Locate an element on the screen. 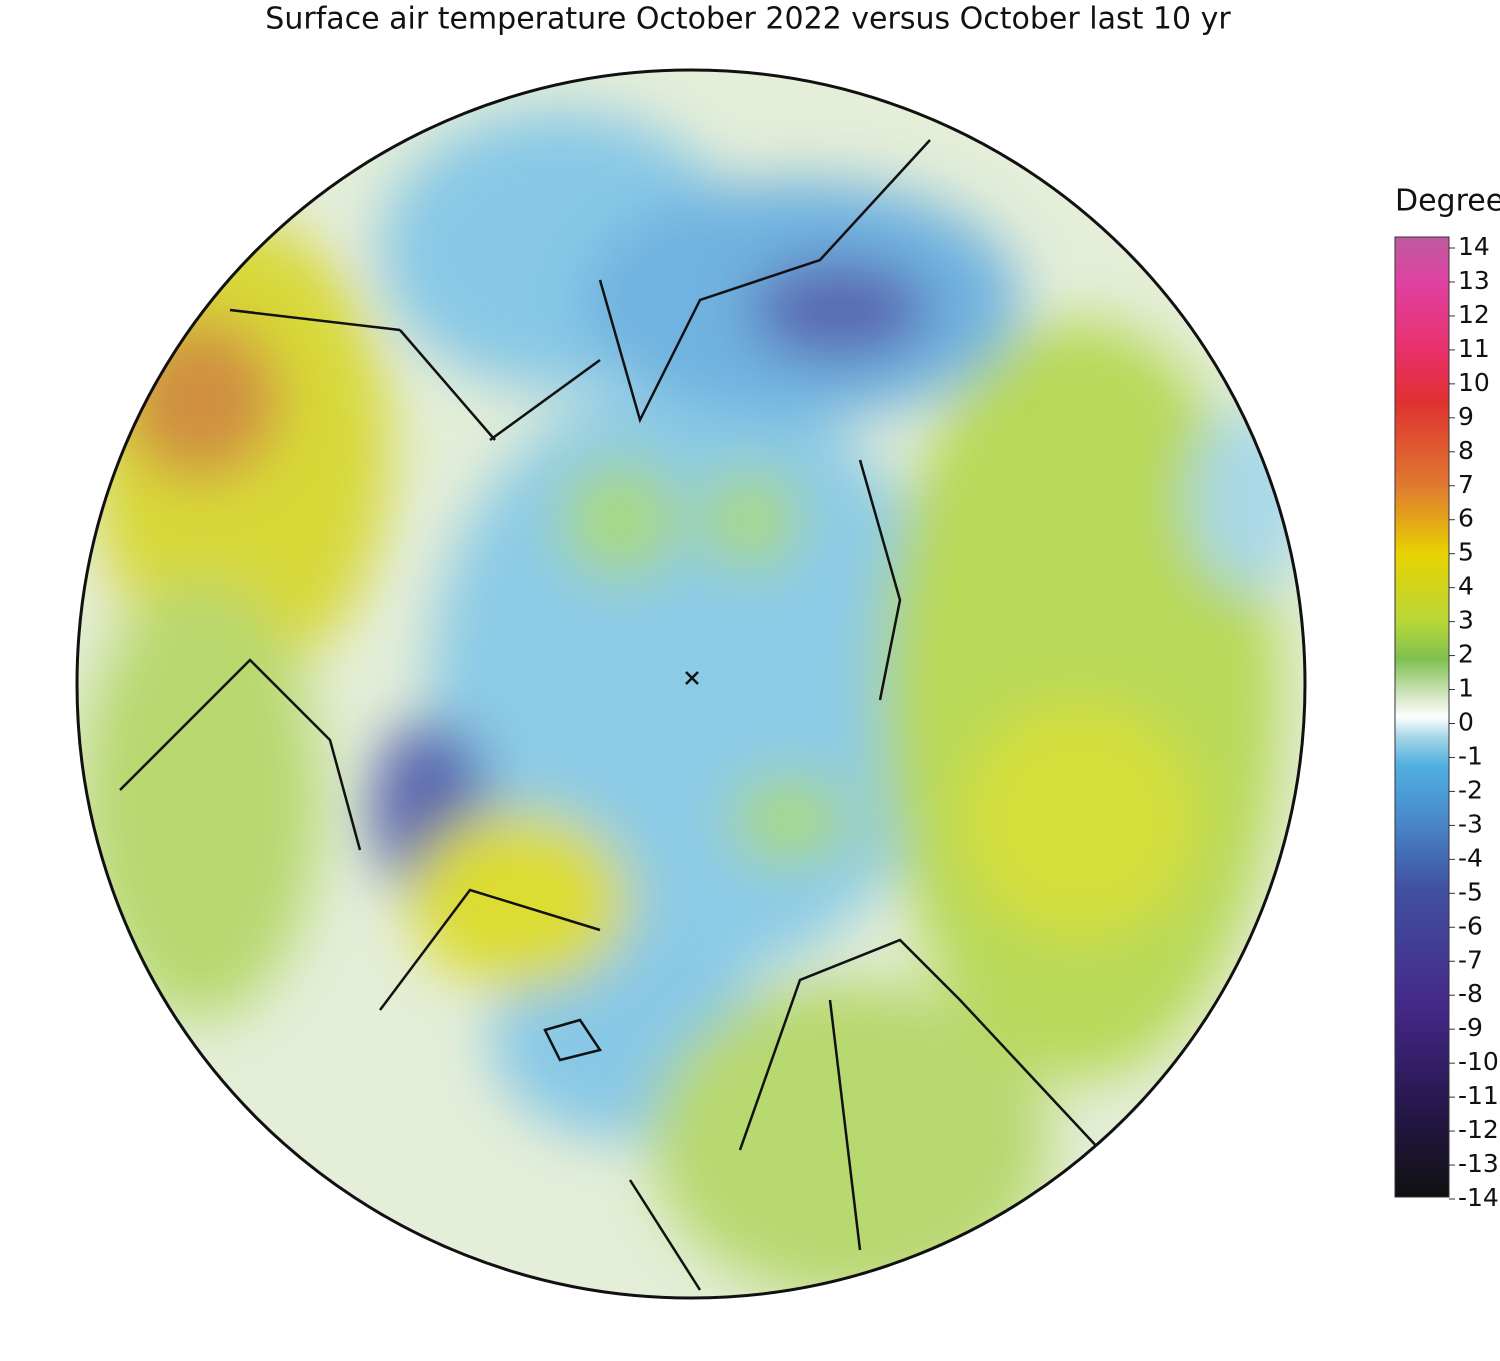 The width and height of the screenshot is (1500, 1361). colorbar-tick-label: 9 is located at coordinates (1466, 416).